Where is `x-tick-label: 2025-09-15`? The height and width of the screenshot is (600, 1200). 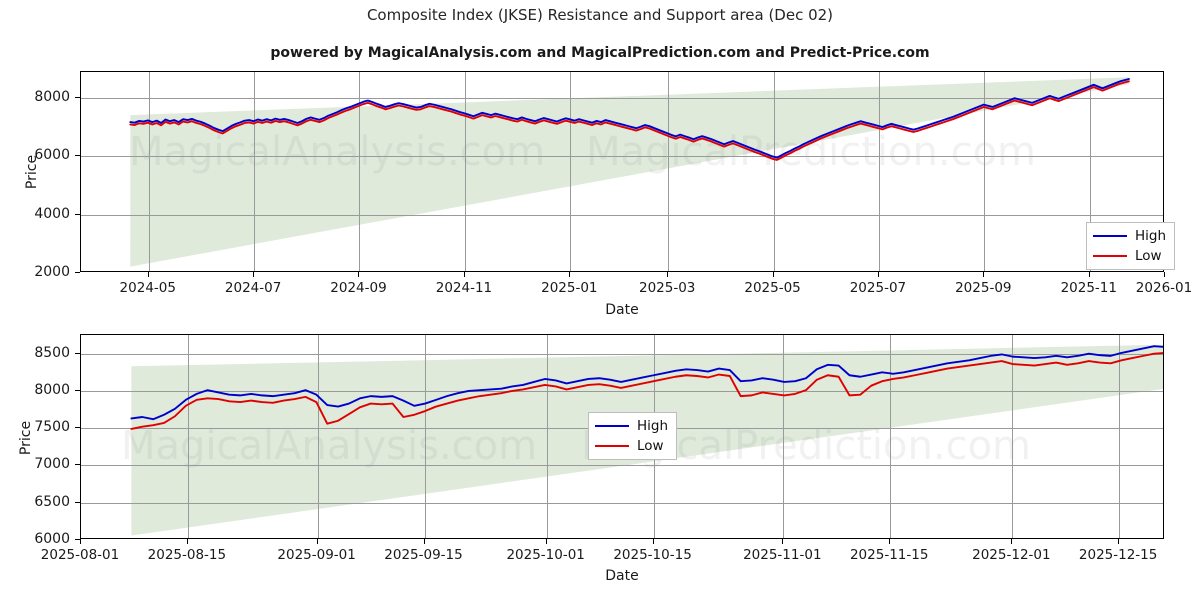
x-tick-label: 2025-09-15 is located at coordinates (423, 555).